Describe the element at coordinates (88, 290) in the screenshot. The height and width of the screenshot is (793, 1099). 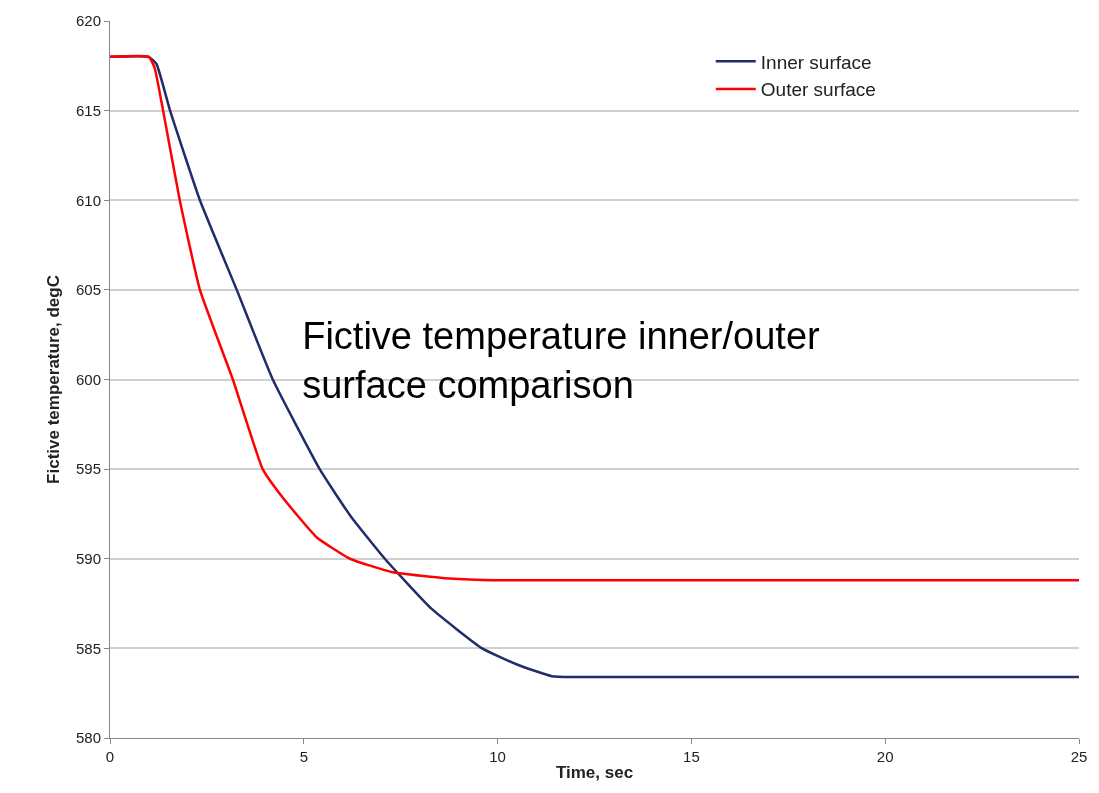
I see `y-tick-label: 605` at that location.